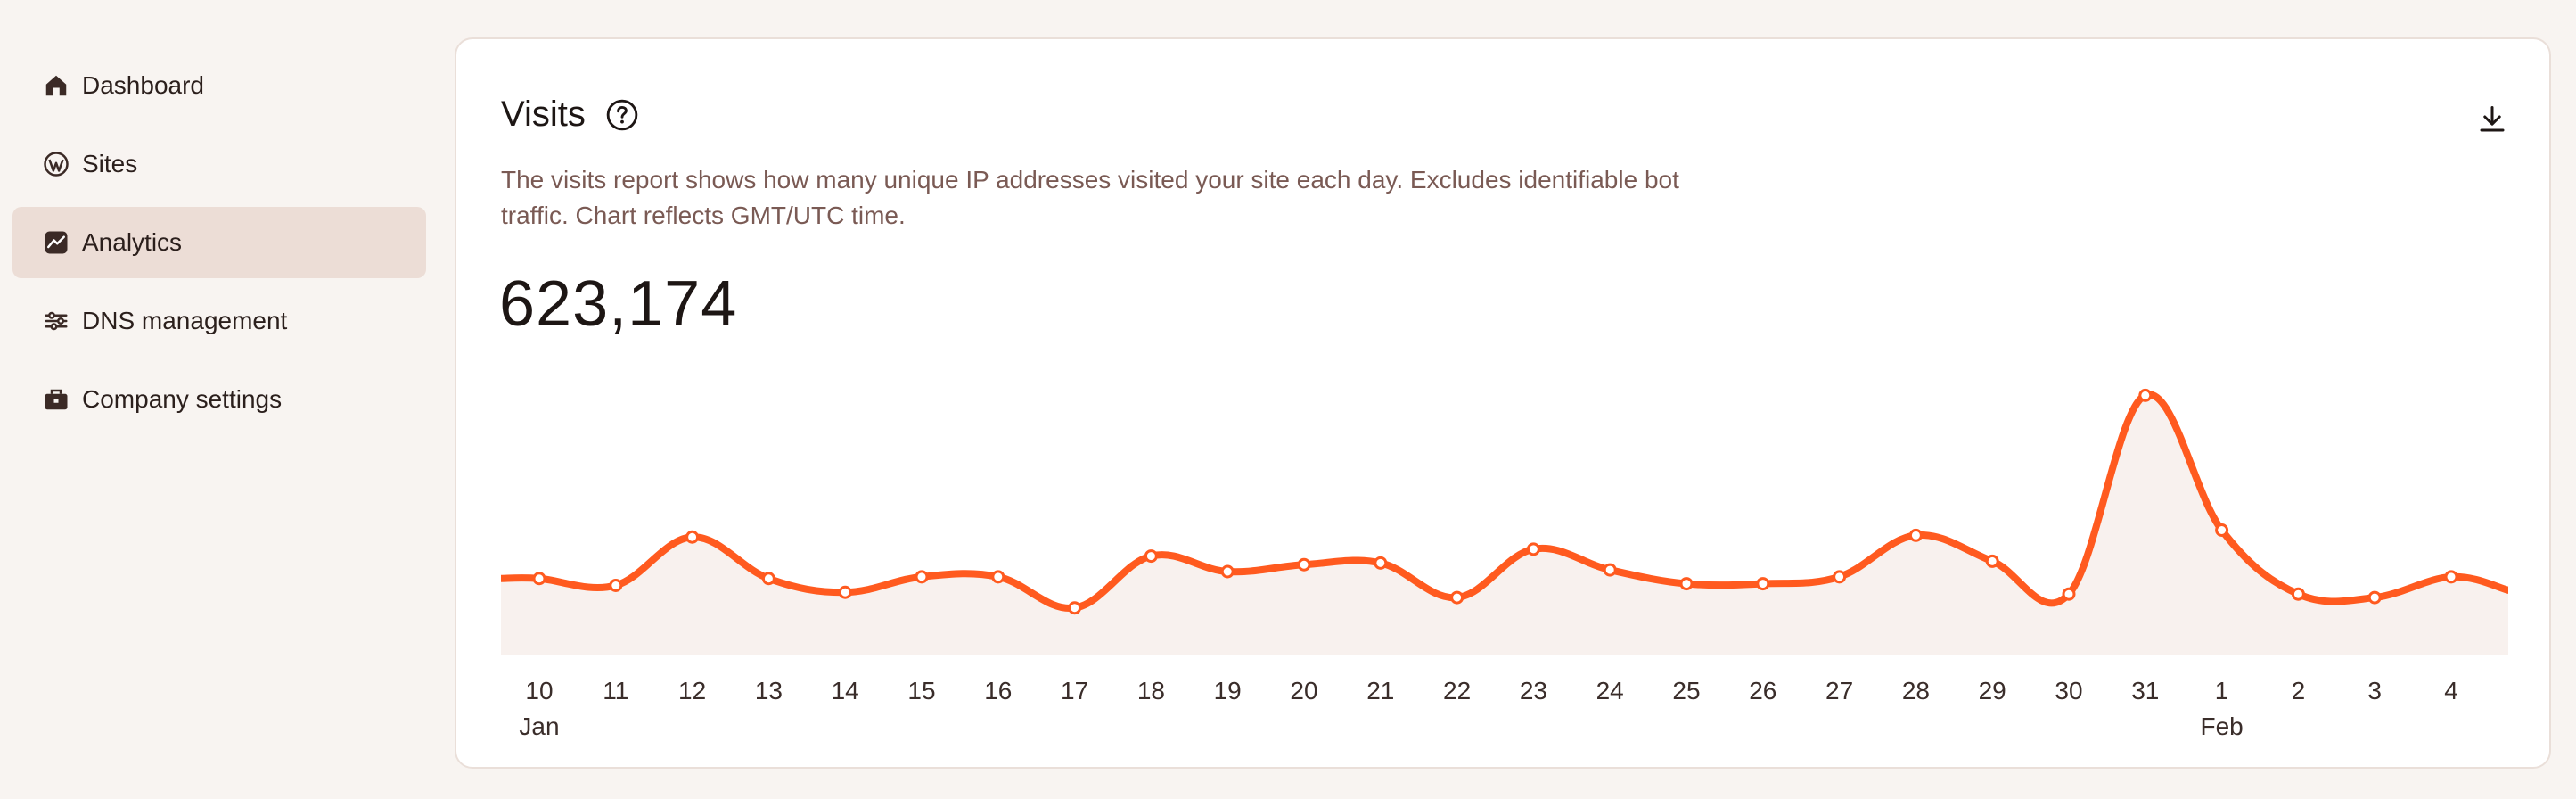 This screenshot has width=2576, height=799. What do you see at coordinates (110, 163) in the screenshot?
I see `sidebar-item-label: Sites` at bounding box center [110, 163].